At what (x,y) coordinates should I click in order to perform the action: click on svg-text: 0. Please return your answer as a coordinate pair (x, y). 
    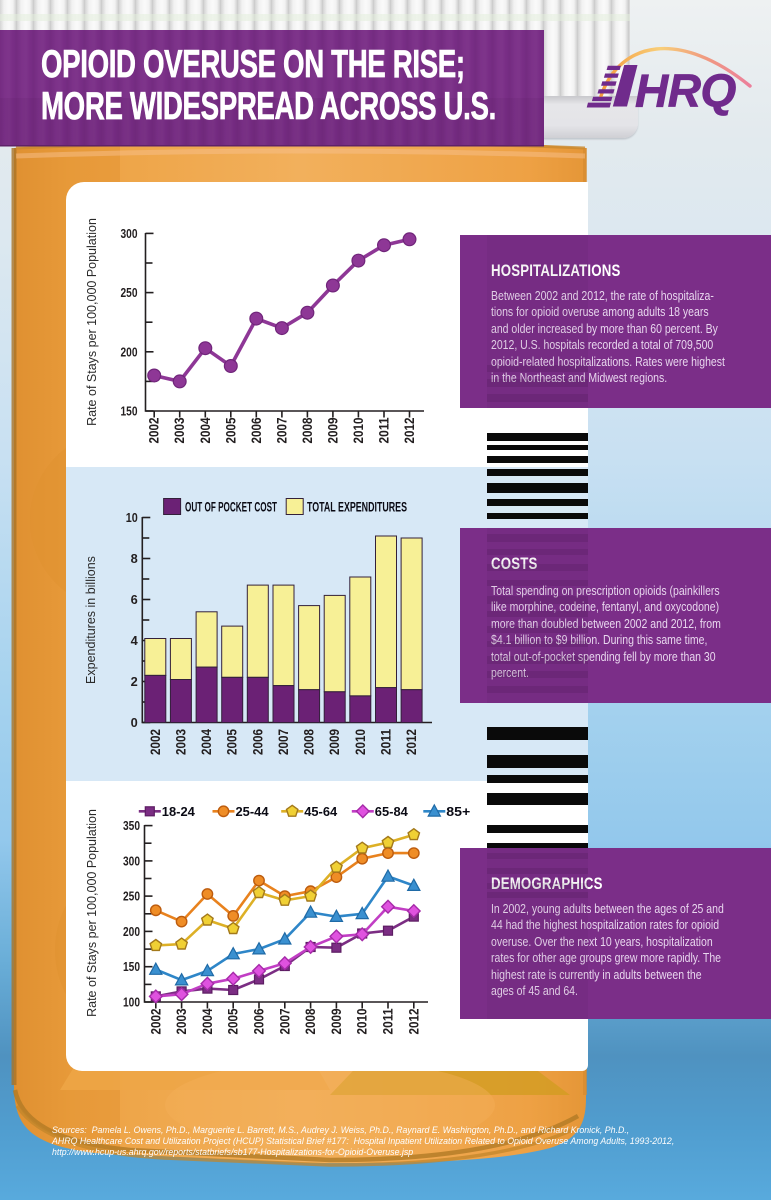
    Looking at the image, I should click on (134, 722).